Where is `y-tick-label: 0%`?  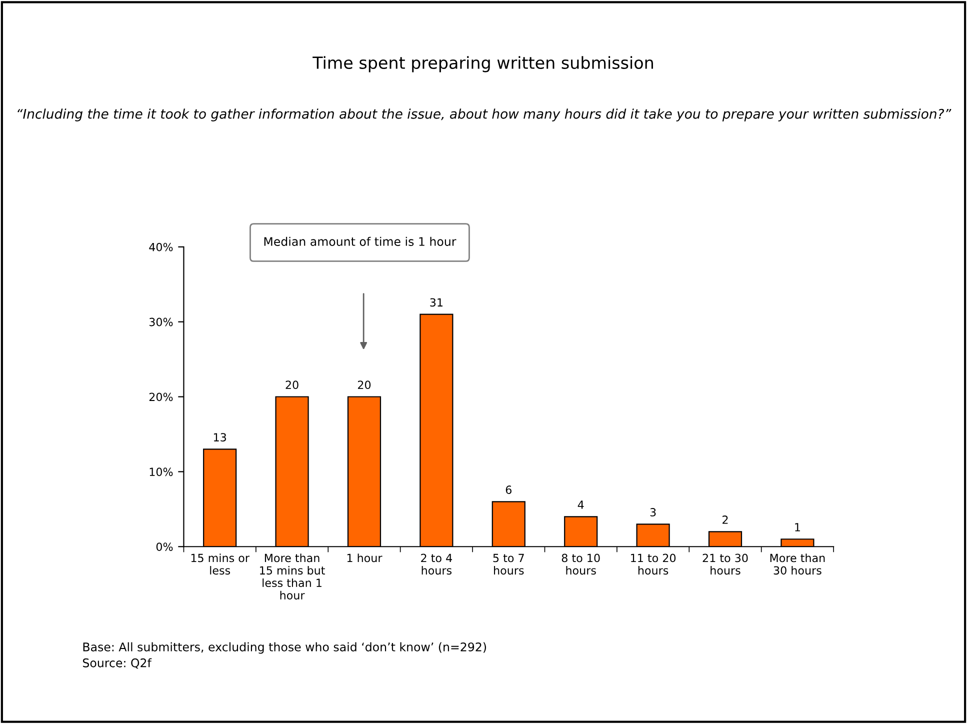 y-tick-label: 0% is located at coordinates (164, 546).